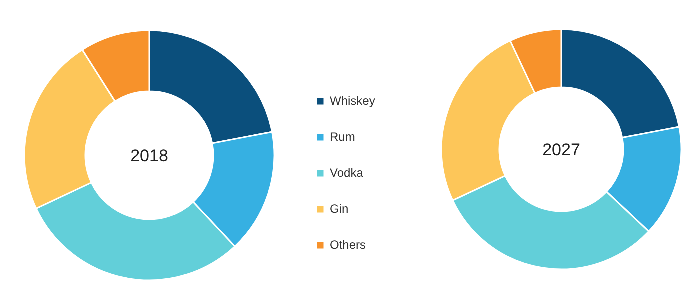 This screenshot has height=297, width=700. Describe the element at coordinates (353, 101) in the screenshot. I see `legend-label: Whiskey` at that location.